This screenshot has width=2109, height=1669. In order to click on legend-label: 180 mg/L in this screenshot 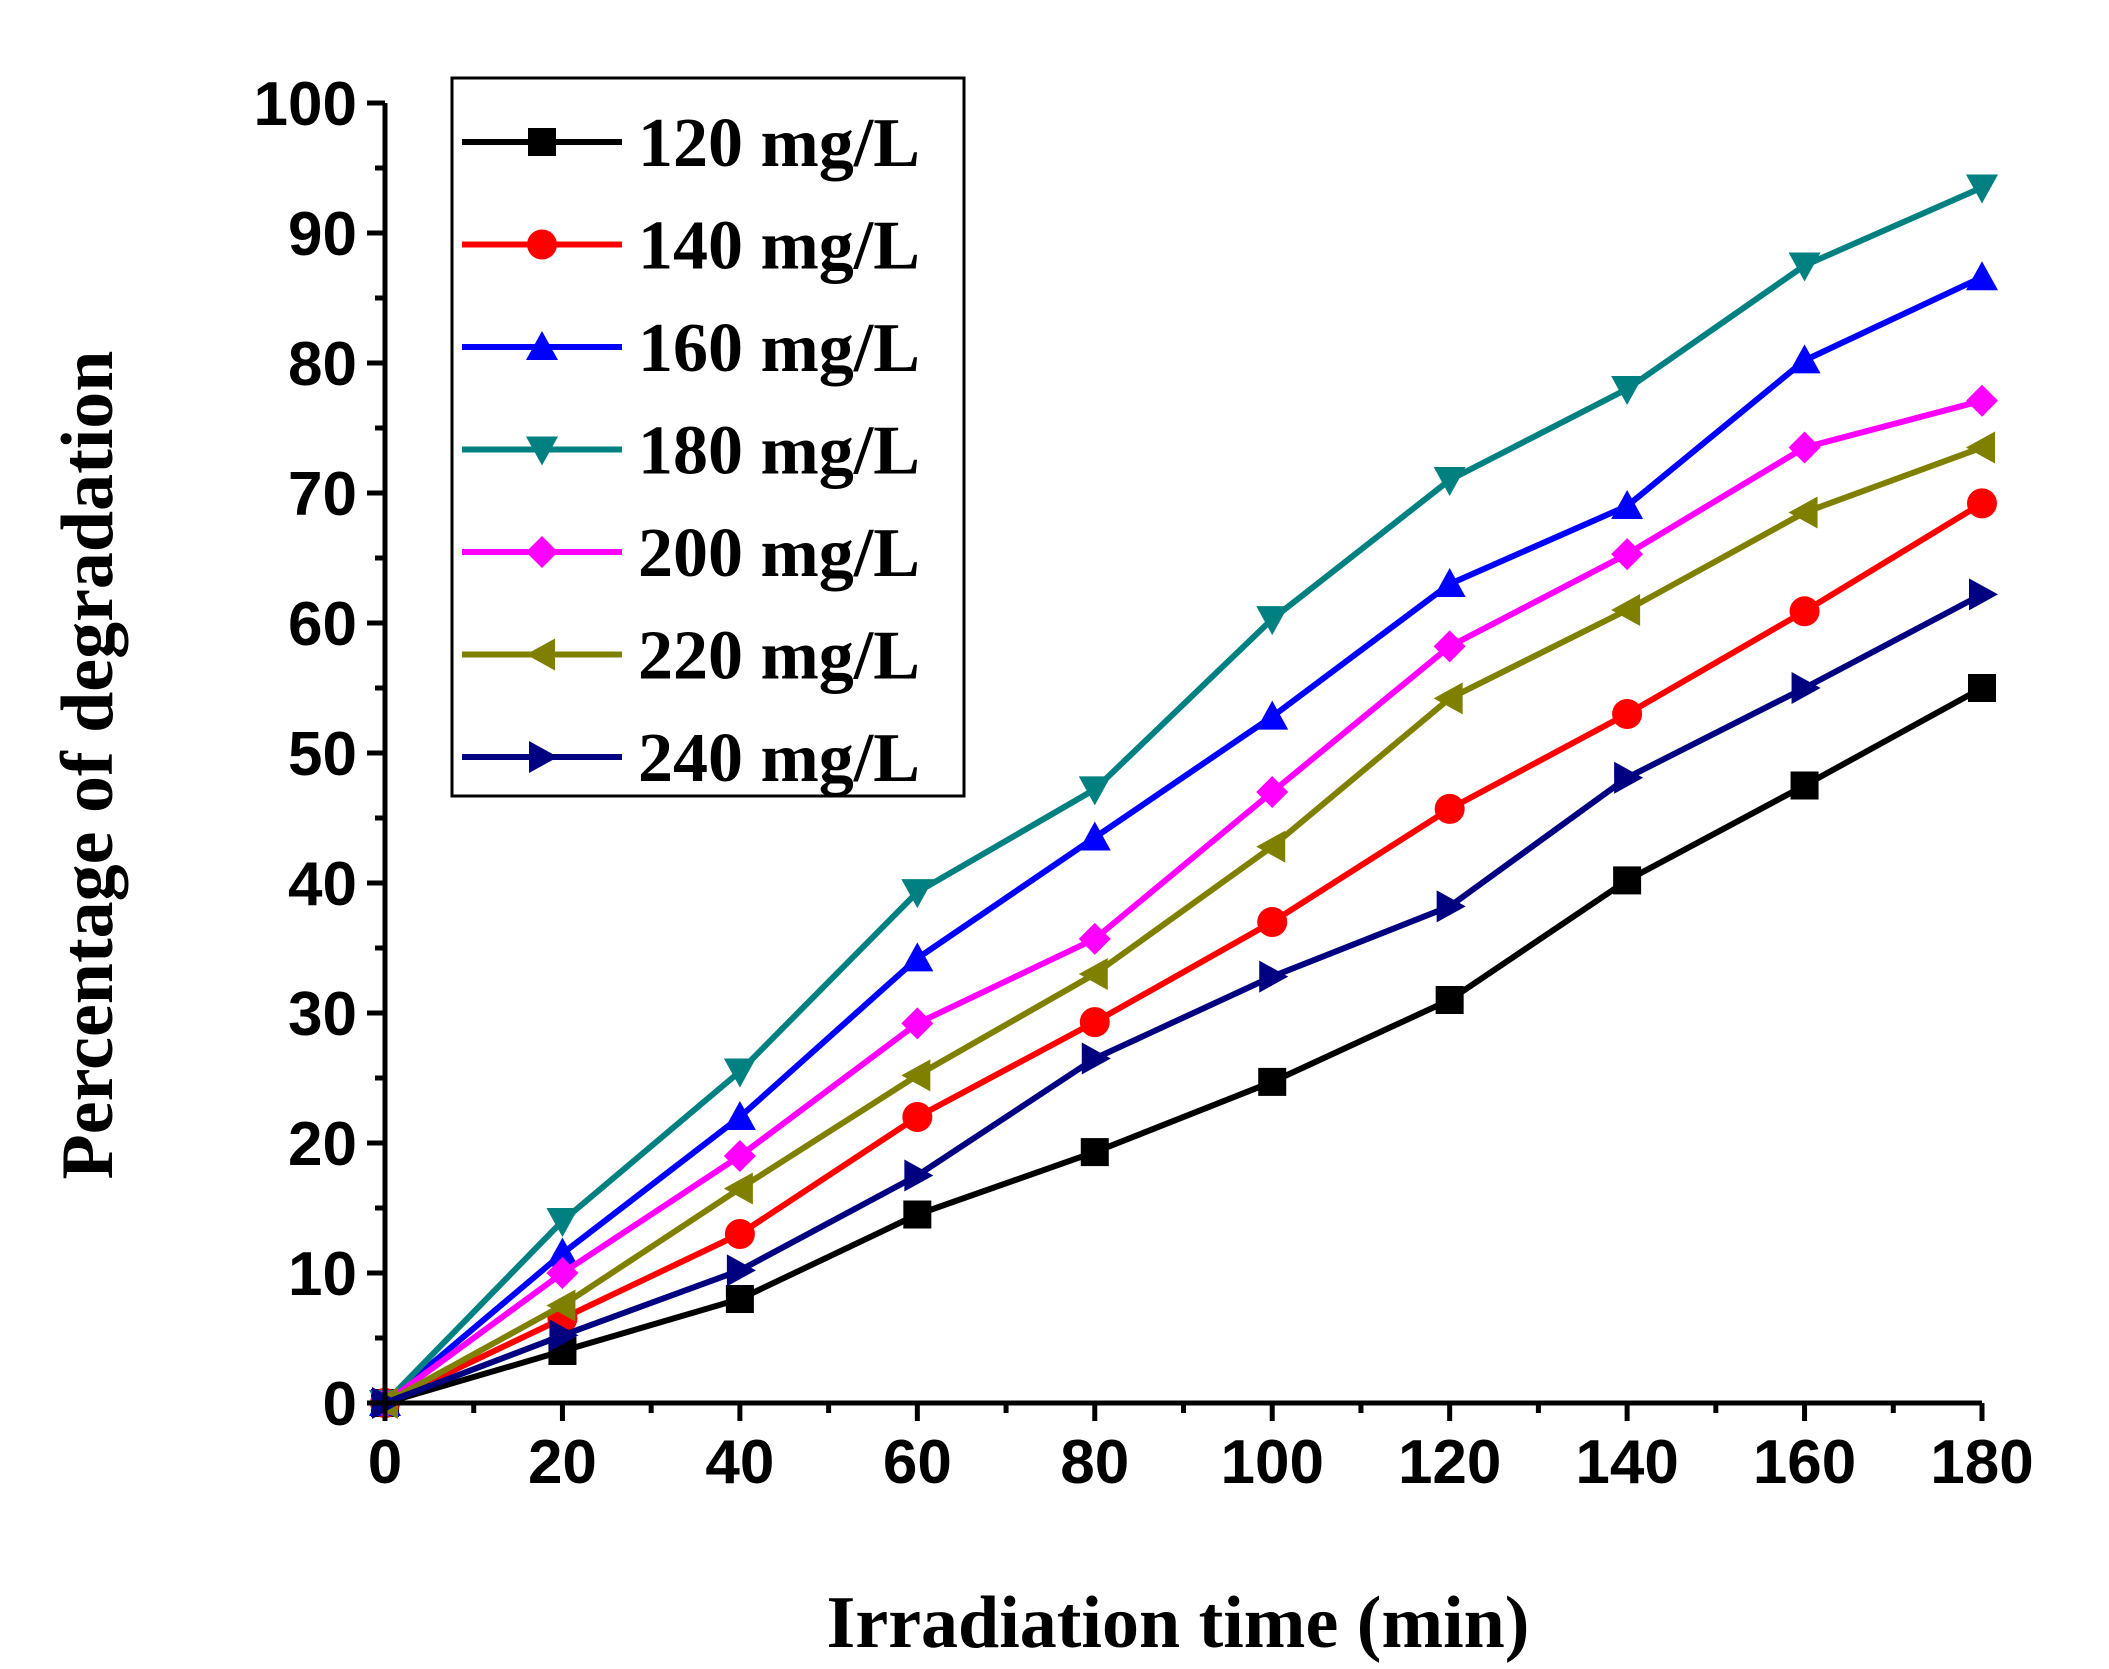, I will do `click(779, 451)`.